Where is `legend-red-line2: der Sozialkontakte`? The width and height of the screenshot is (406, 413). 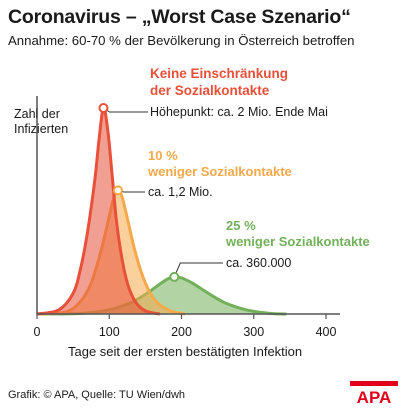
legend-red-line2: der Sozialkontakte is located at coordinates (210, 90).